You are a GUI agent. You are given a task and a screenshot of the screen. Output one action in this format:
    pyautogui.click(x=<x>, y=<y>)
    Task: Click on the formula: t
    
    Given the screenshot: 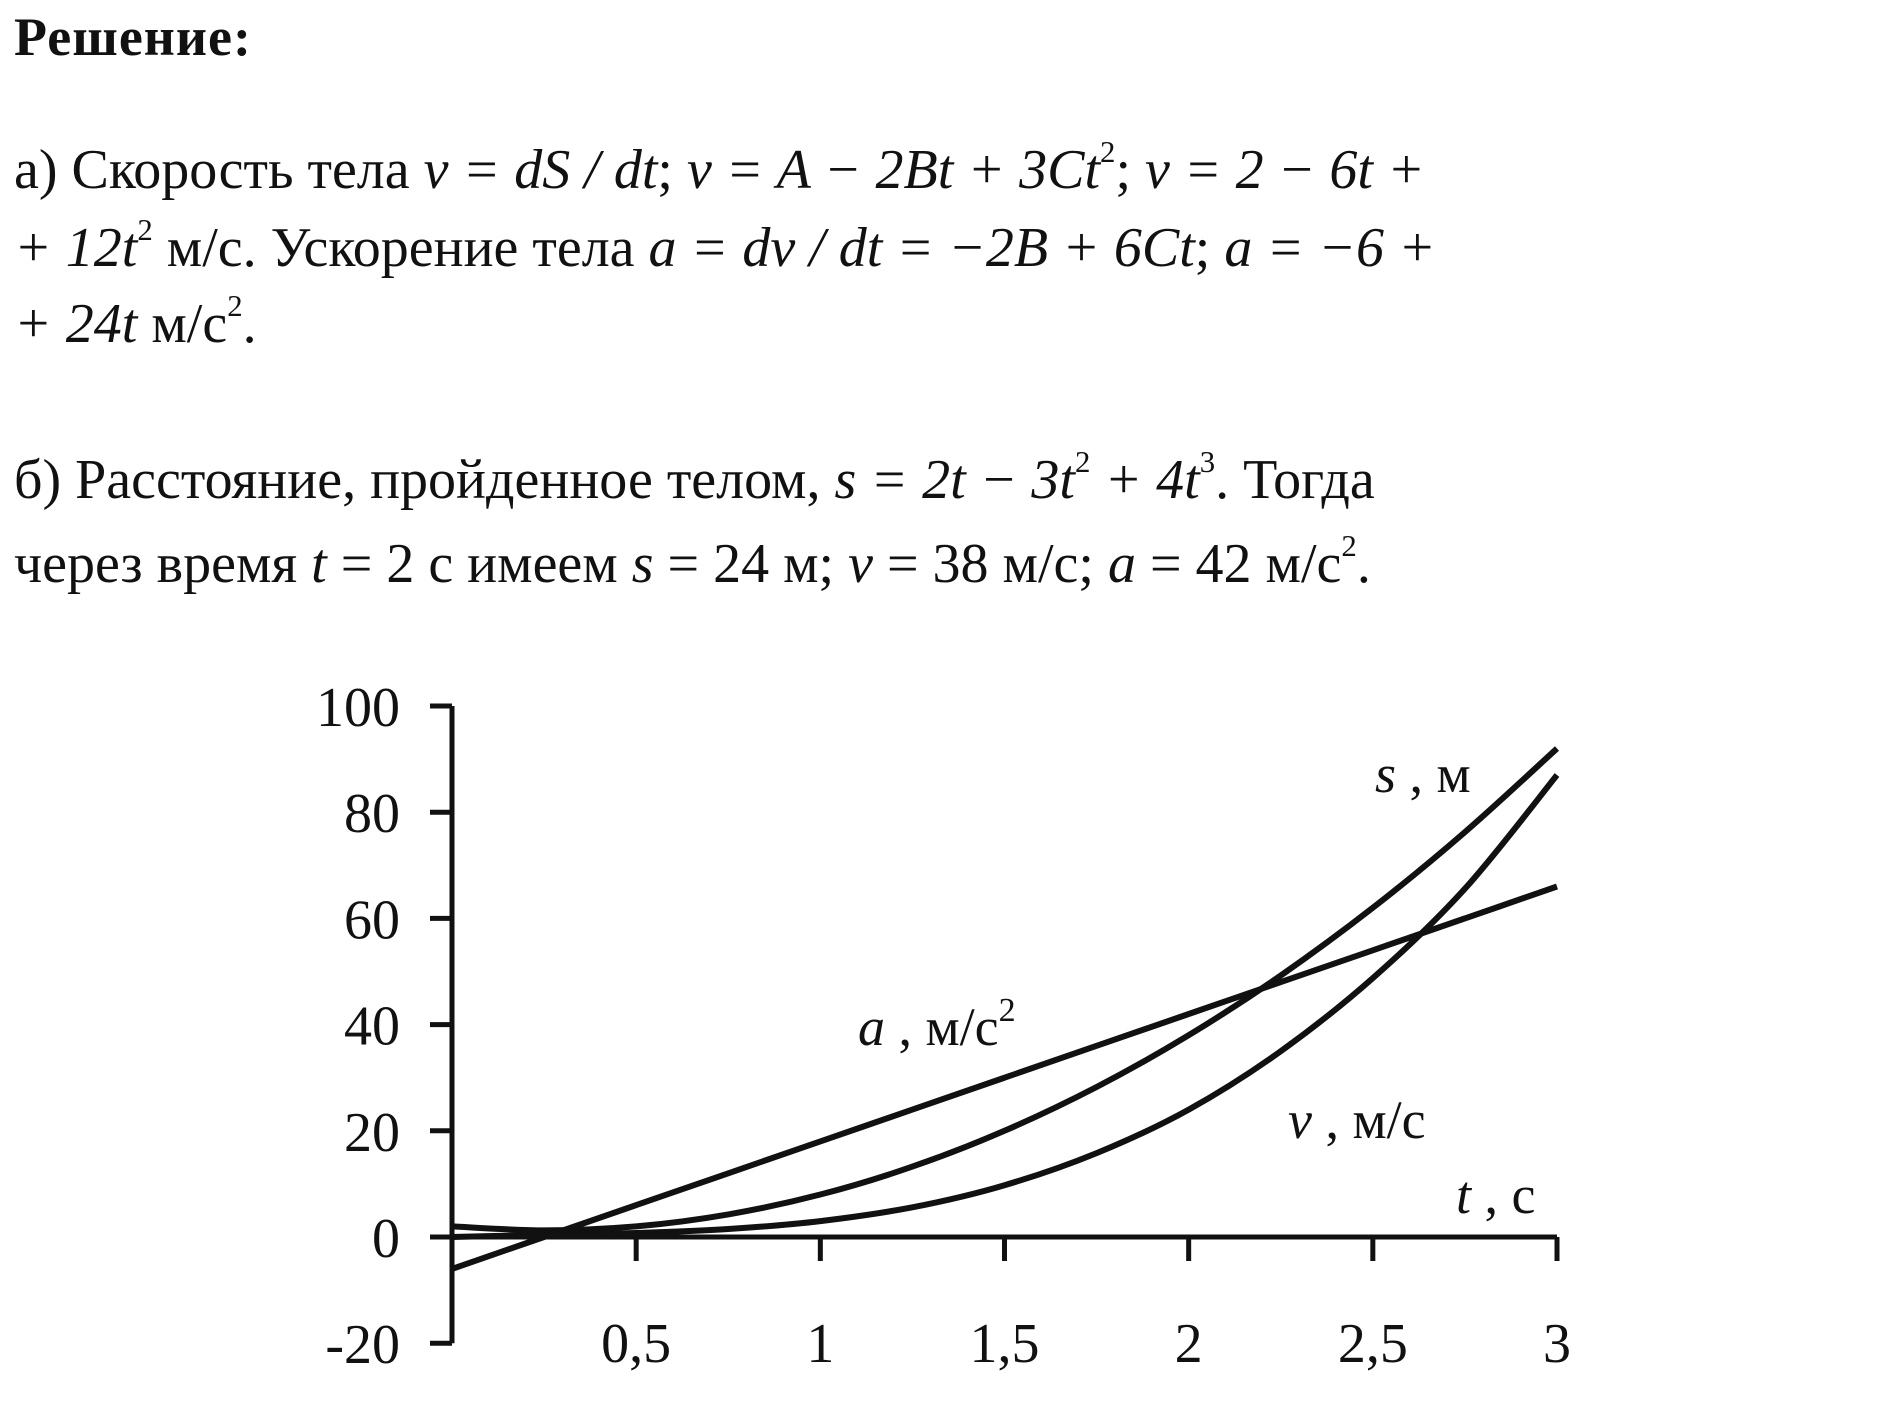 What is the action you would take?
    pyautogui.click(x=319, y=564)
    